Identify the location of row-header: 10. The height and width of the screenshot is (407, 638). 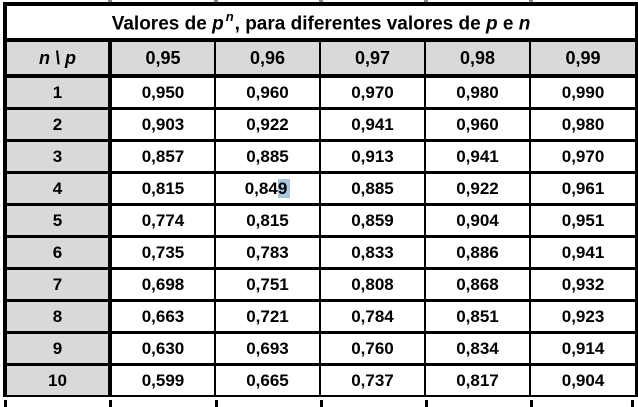
(58, 379).